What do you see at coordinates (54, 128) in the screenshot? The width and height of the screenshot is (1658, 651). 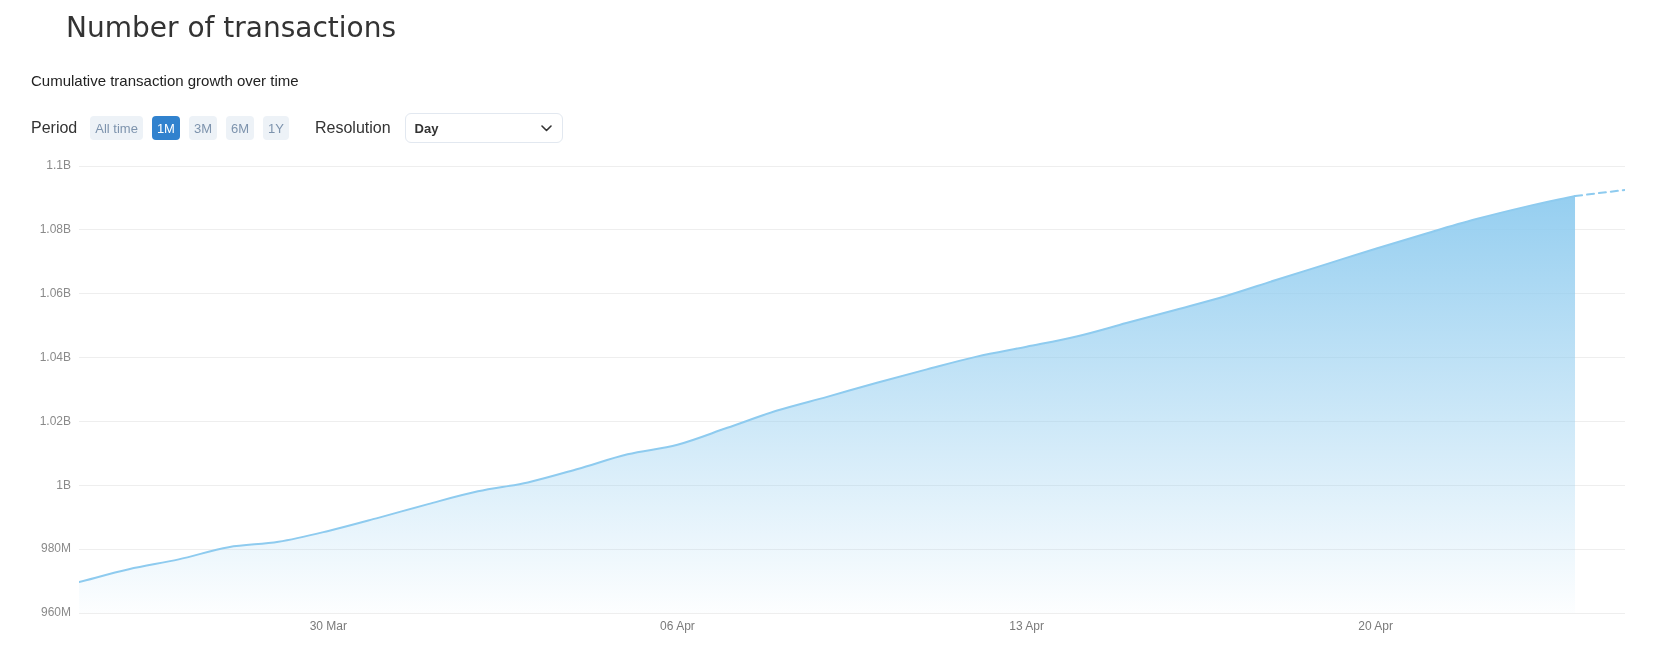 I see `text: Period` at bounding box center [54, 128].